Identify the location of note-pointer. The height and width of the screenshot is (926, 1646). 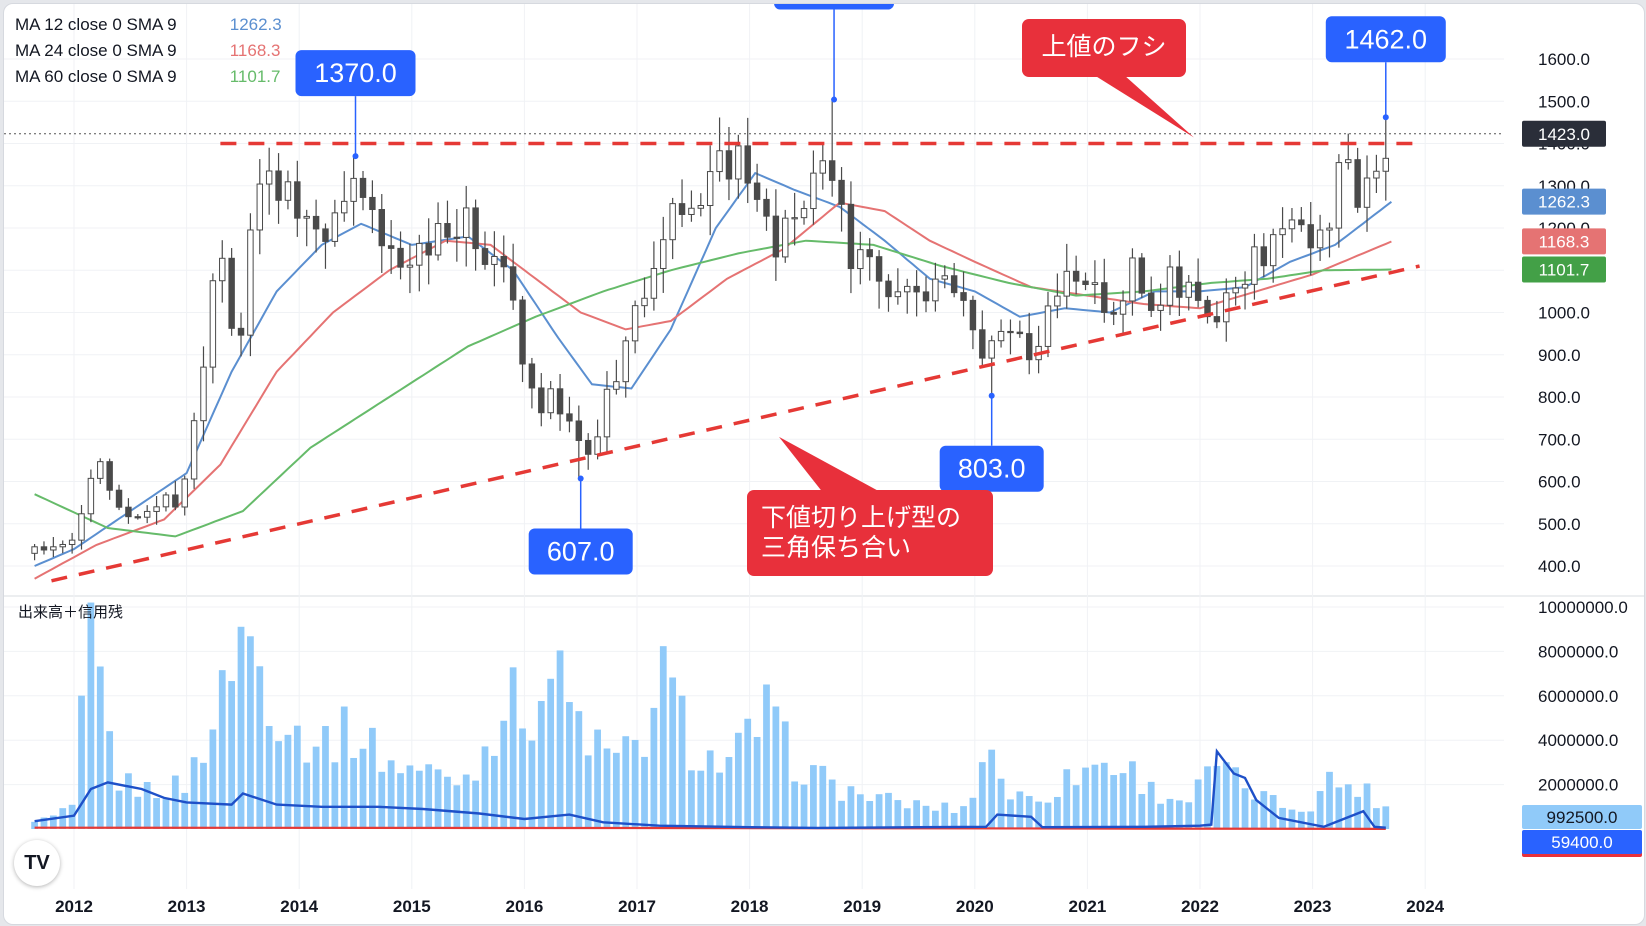
(831, 465).